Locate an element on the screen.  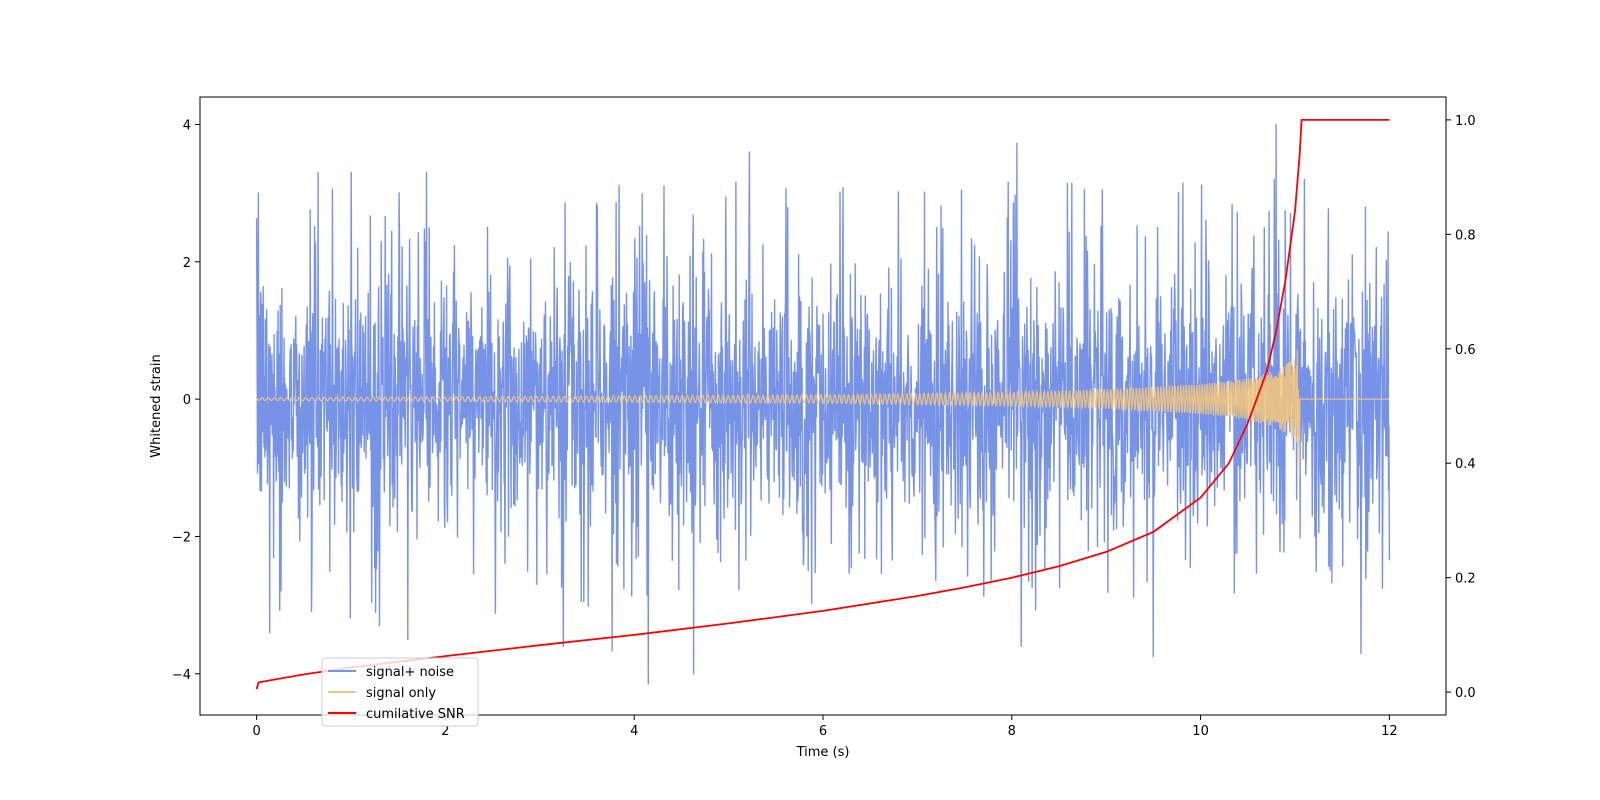
legend: signal+ noise signal only cumilative SNR is located at coordinates (400, 692).